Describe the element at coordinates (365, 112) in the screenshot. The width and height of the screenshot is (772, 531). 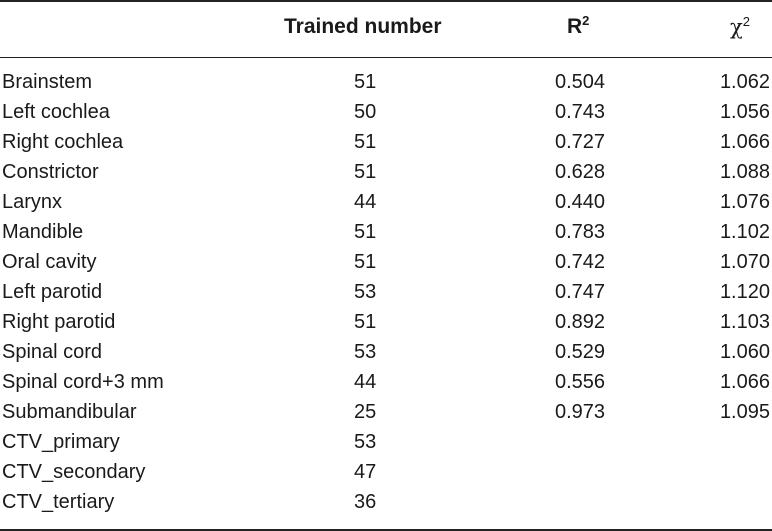
I see `row-trained-number: 50` at that location.